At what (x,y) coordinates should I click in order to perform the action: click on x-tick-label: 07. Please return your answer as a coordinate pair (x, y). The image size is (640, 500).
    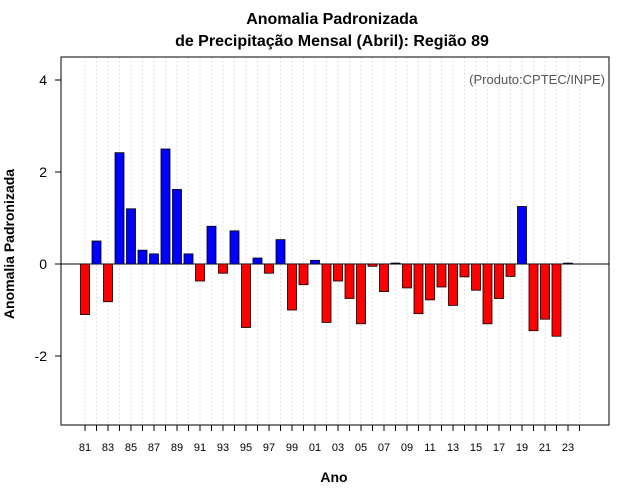
    Looking at the image, I should click on (384, 448).